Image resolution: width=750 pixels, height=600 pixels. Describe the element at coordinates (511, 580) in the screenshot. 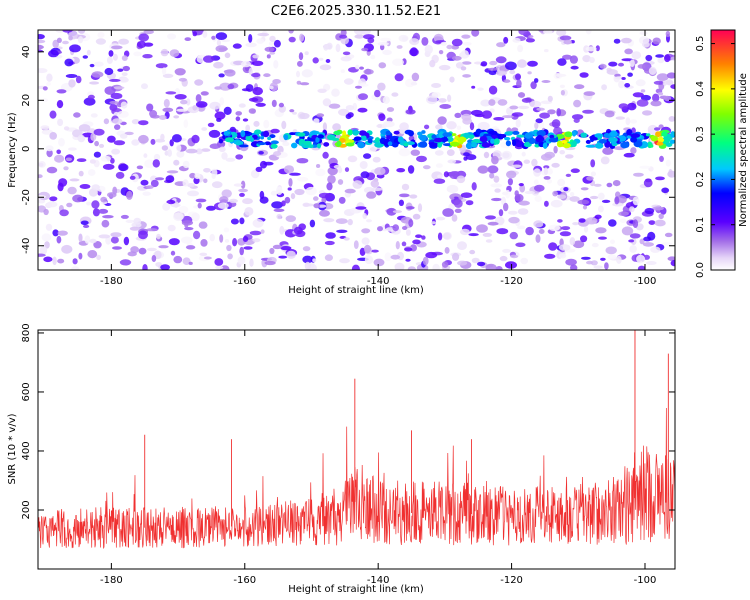

I see `snr-x-tick-label: -120` at that location.